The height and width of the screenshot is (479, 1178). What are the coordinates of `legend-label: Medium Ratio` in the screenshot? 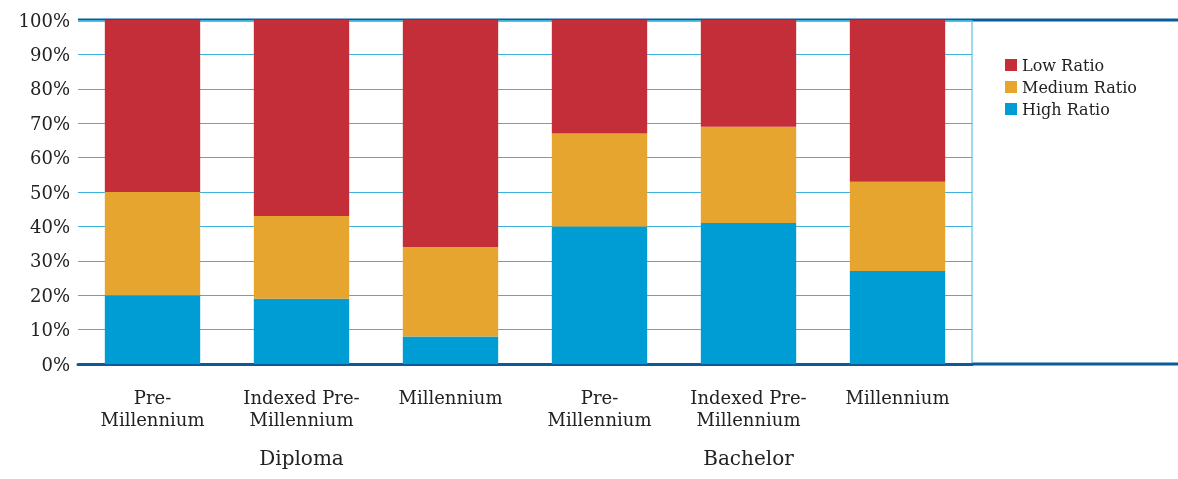 It's located at (1079, 87).